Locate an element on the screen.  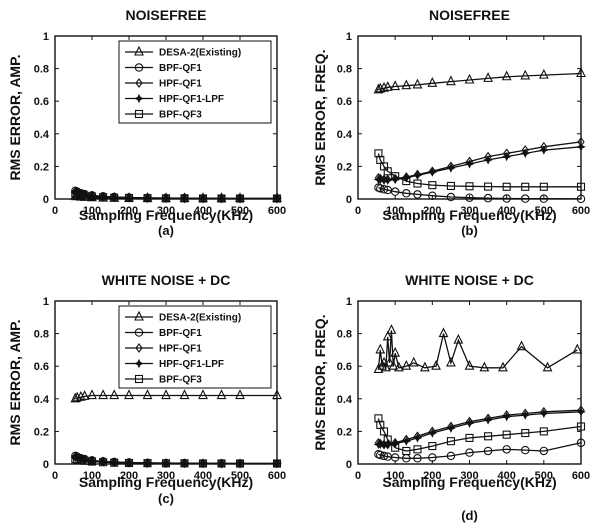
series-circle is located at coordinates (480, 450).